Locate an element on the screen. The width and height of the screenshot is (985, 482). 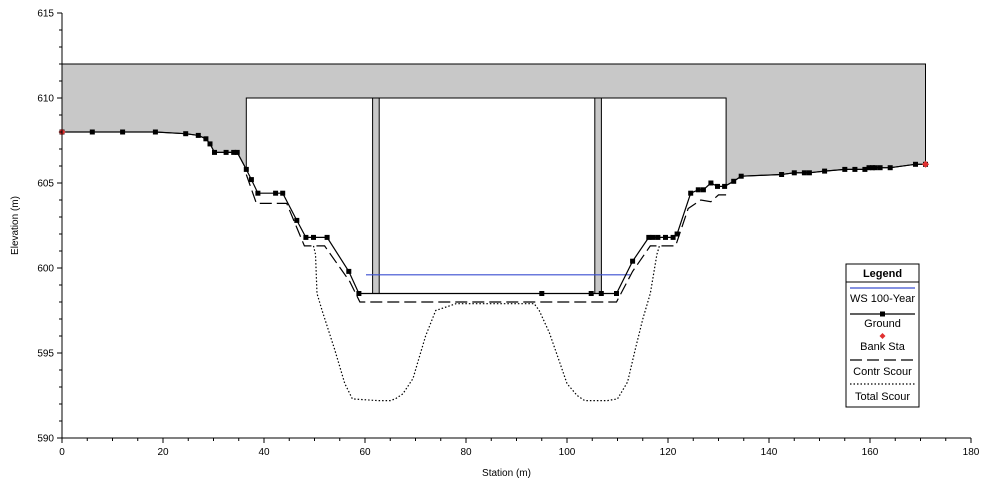
x-tick-label: 0 is located at coordinates (62, 452).